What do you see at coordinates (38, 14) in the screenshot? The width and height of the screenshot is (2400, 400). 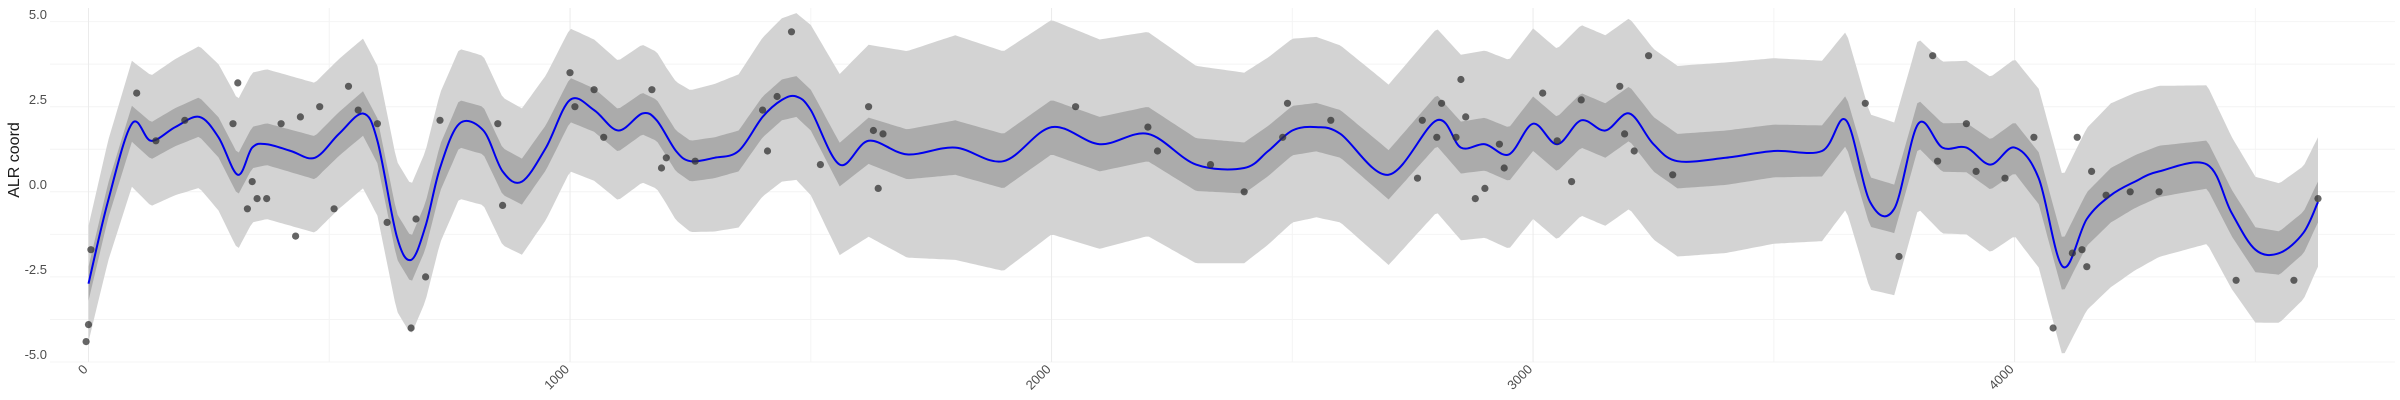 I see `y-tick-label: 5.0` at bounding box center [38, 14].